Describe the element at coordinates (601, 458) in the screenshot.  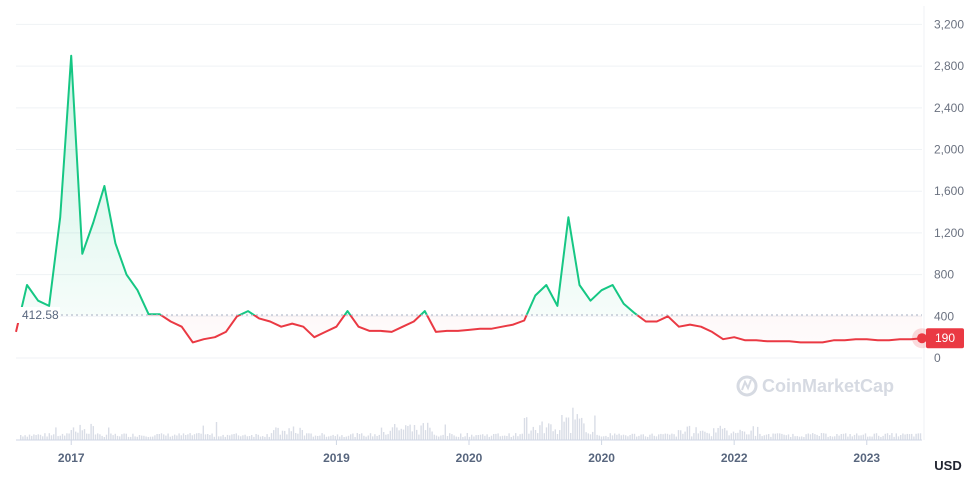
I see `x-tick-label: 2020` at that location.